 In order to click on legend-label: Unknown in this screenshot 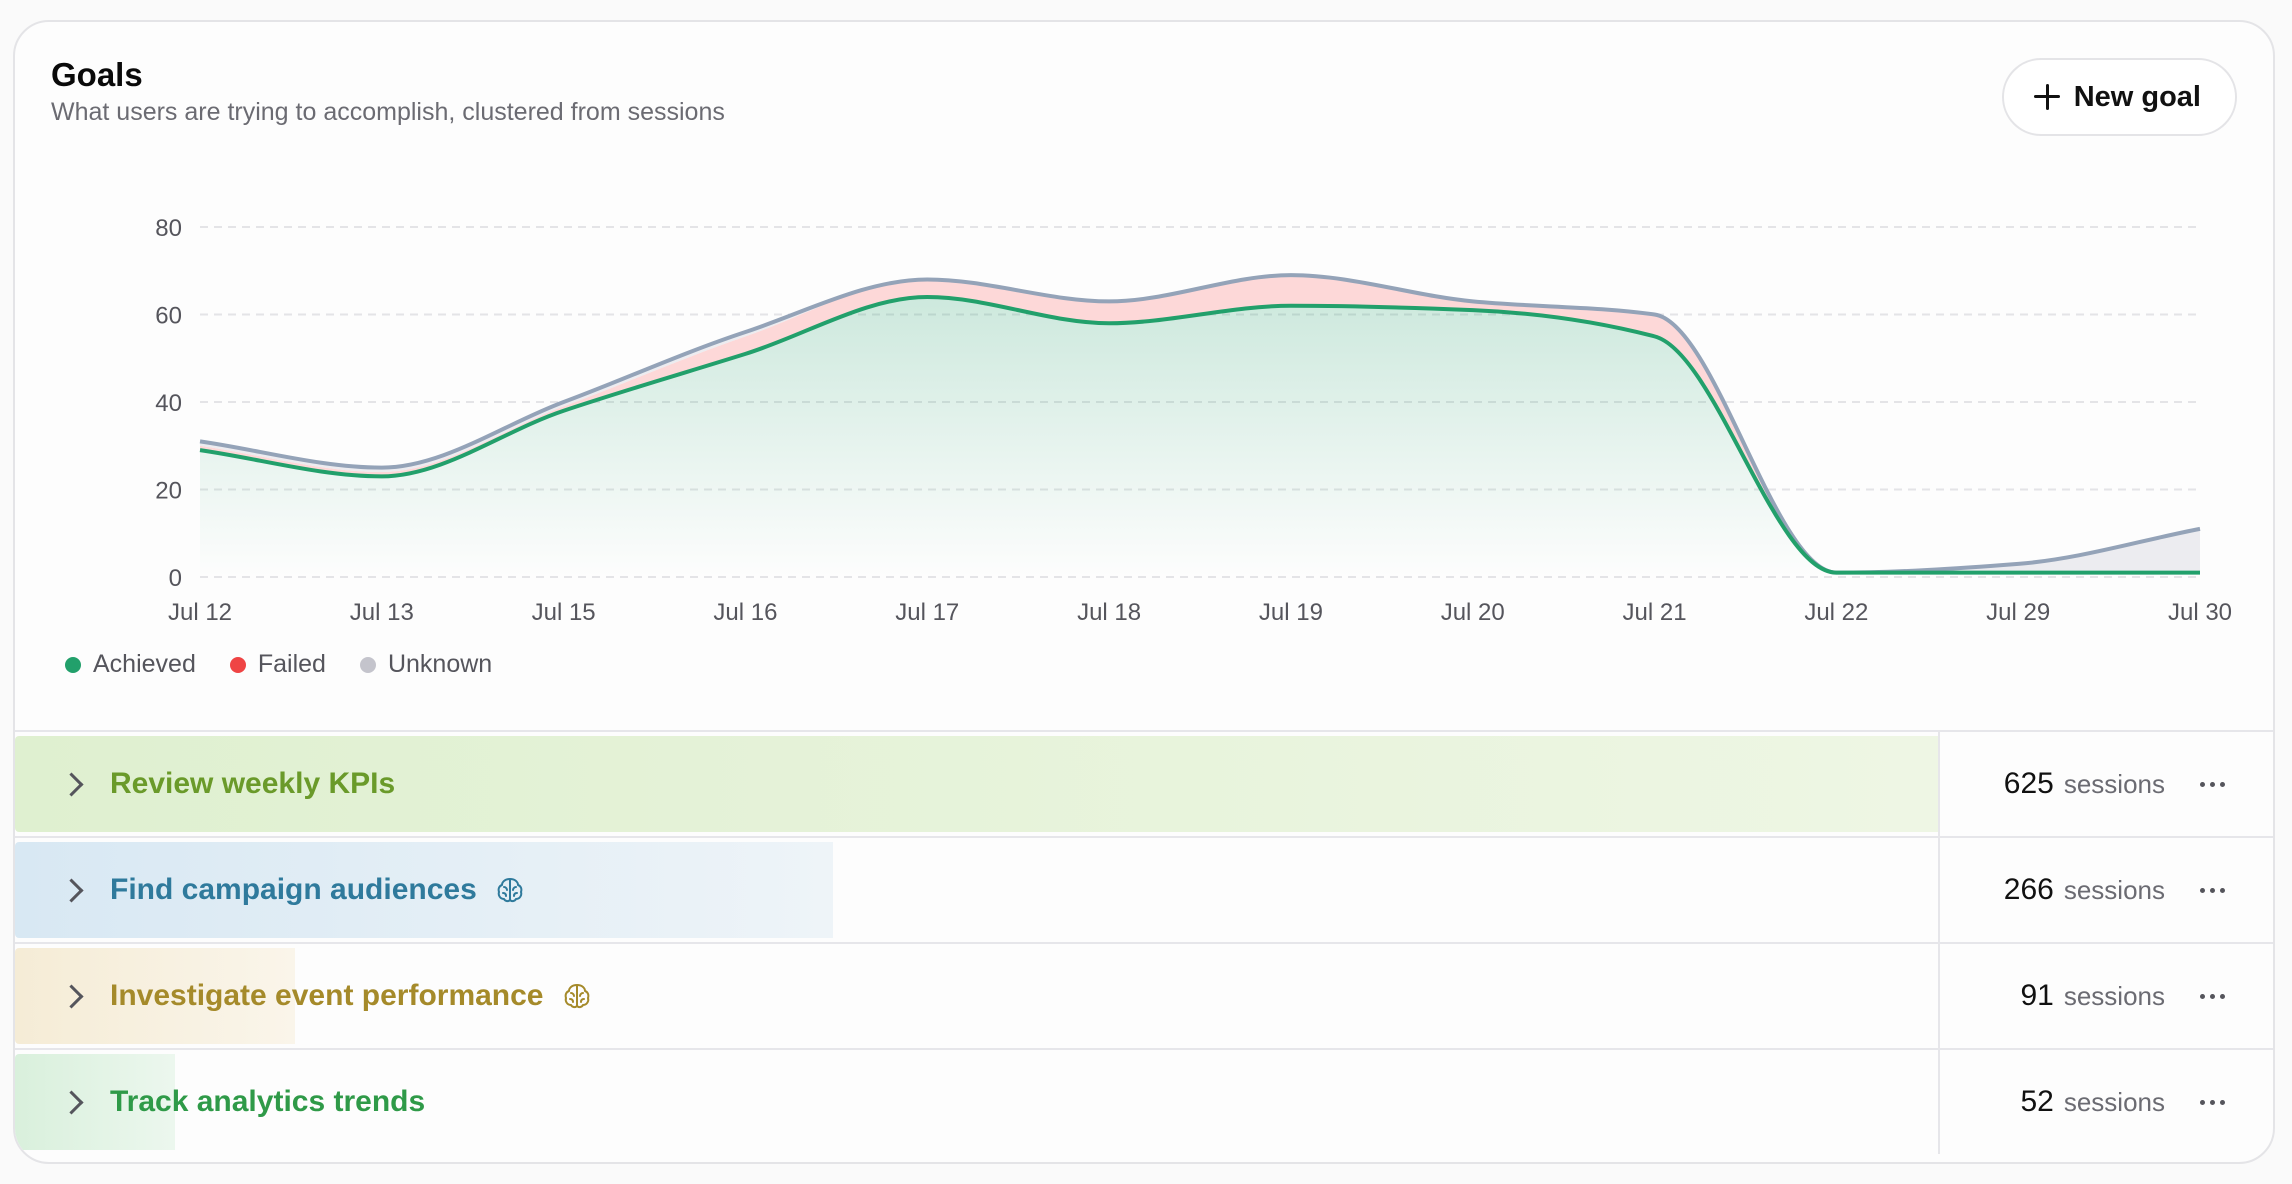, I will do `click(440, 664)`.